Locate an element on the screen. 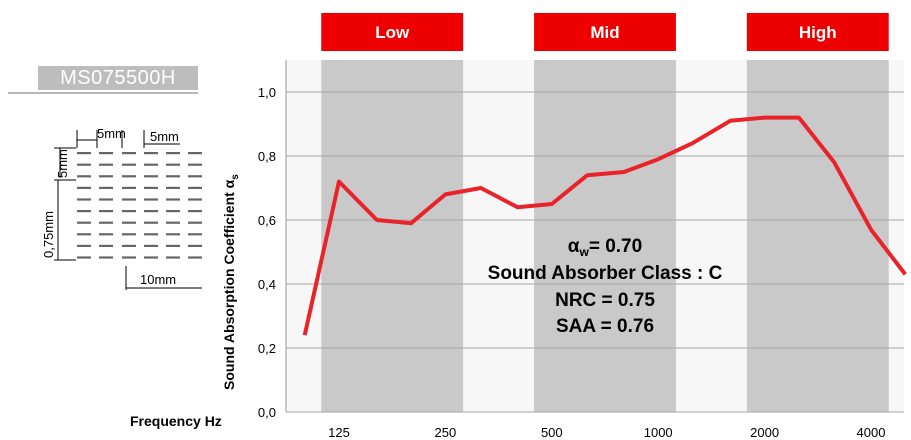 The image size is (911, 440). band-header-low is located at coordinates (392, 32).